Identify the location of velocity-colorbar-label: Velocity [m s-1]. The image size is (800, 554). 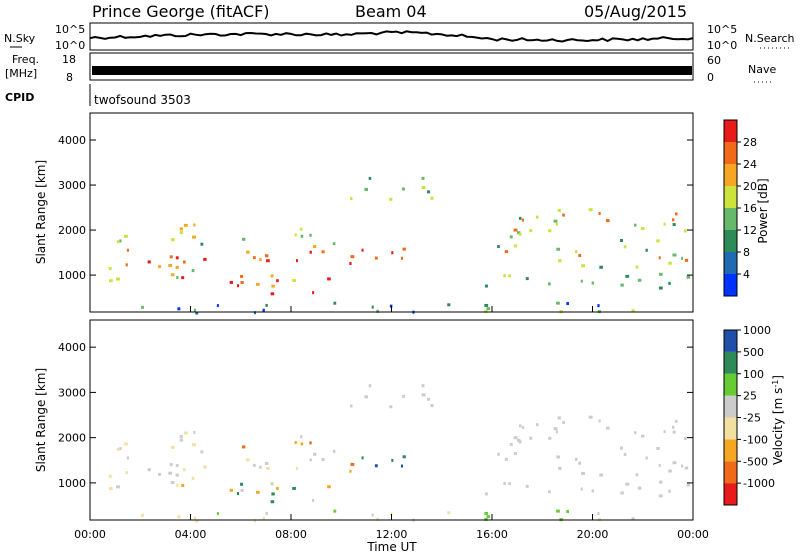
(778, 420).